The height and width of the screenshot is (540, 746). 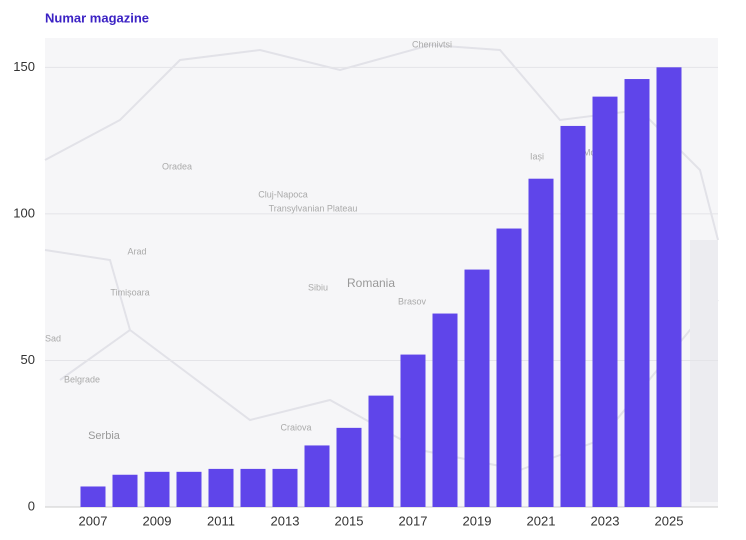 What do you see at coordinates (412, 301) in the screenshot?
I see `map-label: Brasov` at bounding box center [412, 301].